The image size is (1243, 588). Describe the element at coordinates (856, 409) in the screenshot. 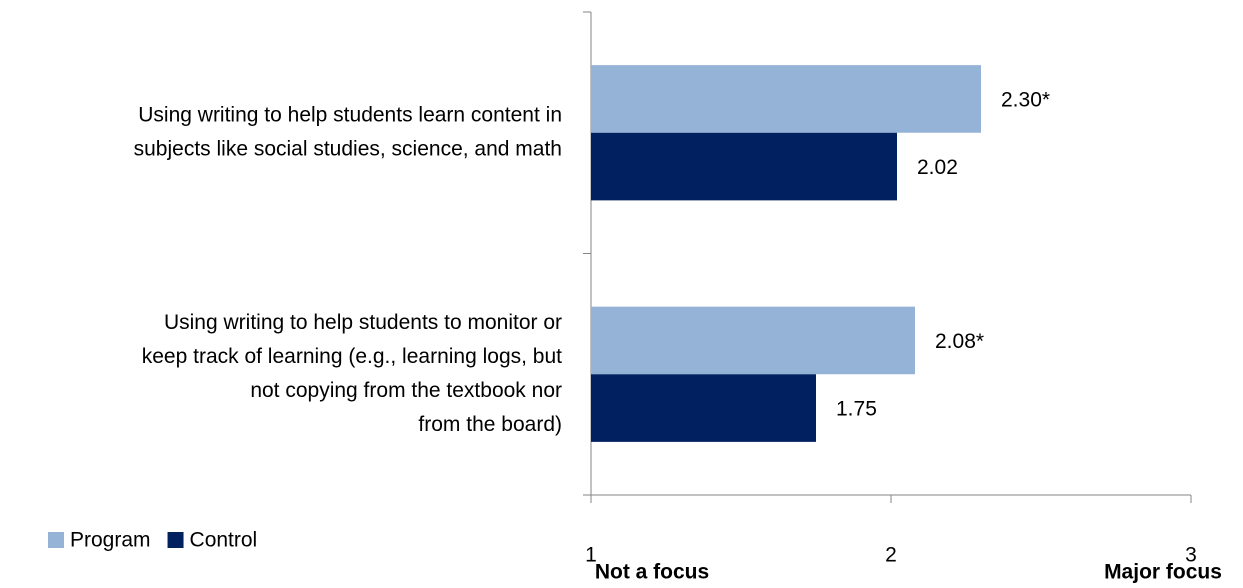

I see `value-label: 1.75` at that location.